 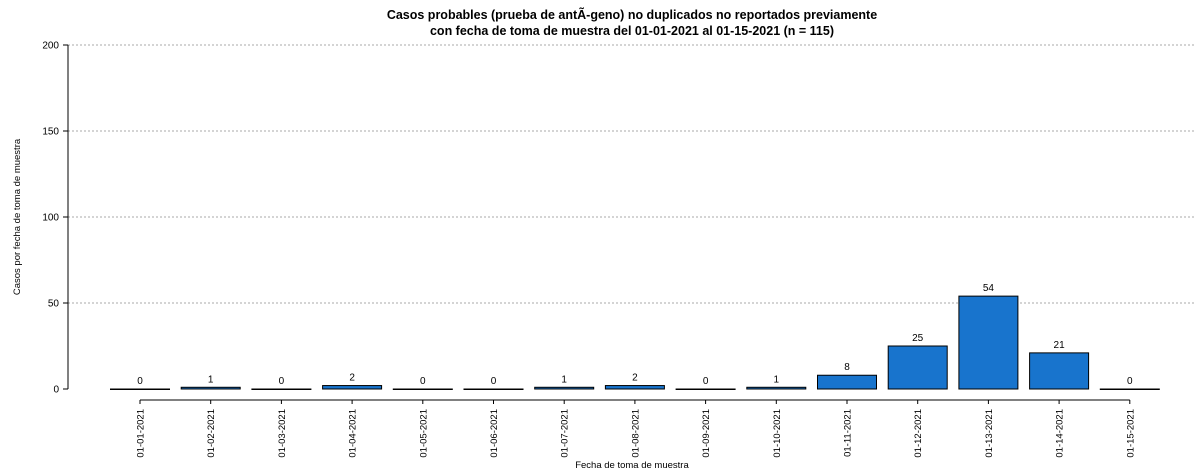 I want to click on x-tick-label: 01-05-2021, so click(x=423, y=433).